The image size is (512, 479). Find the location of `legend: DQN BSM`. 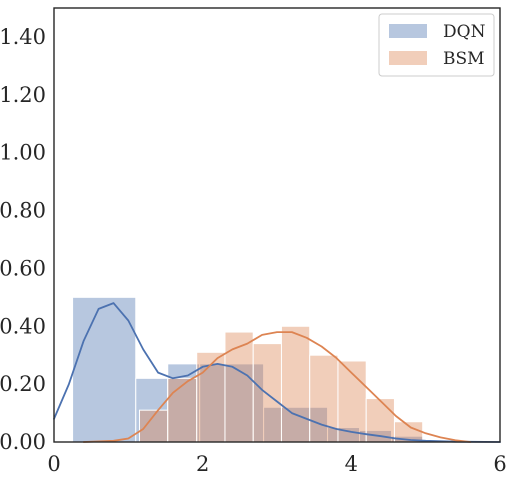

legend: DQN BSM is located at coordinates (436, 45).